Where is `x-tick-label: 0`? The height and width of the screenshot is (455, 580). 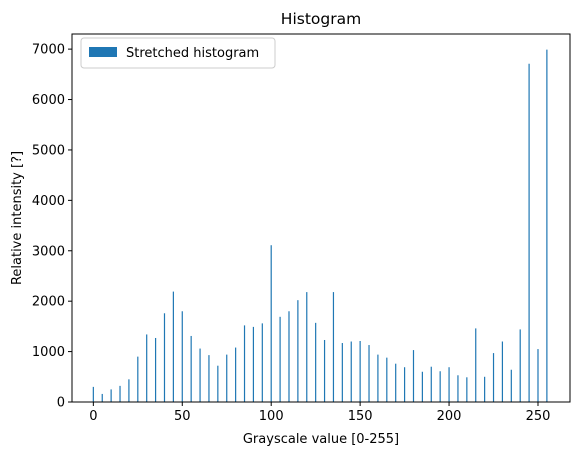 x-tick-label: 0 is located at coordinates (93, 416).